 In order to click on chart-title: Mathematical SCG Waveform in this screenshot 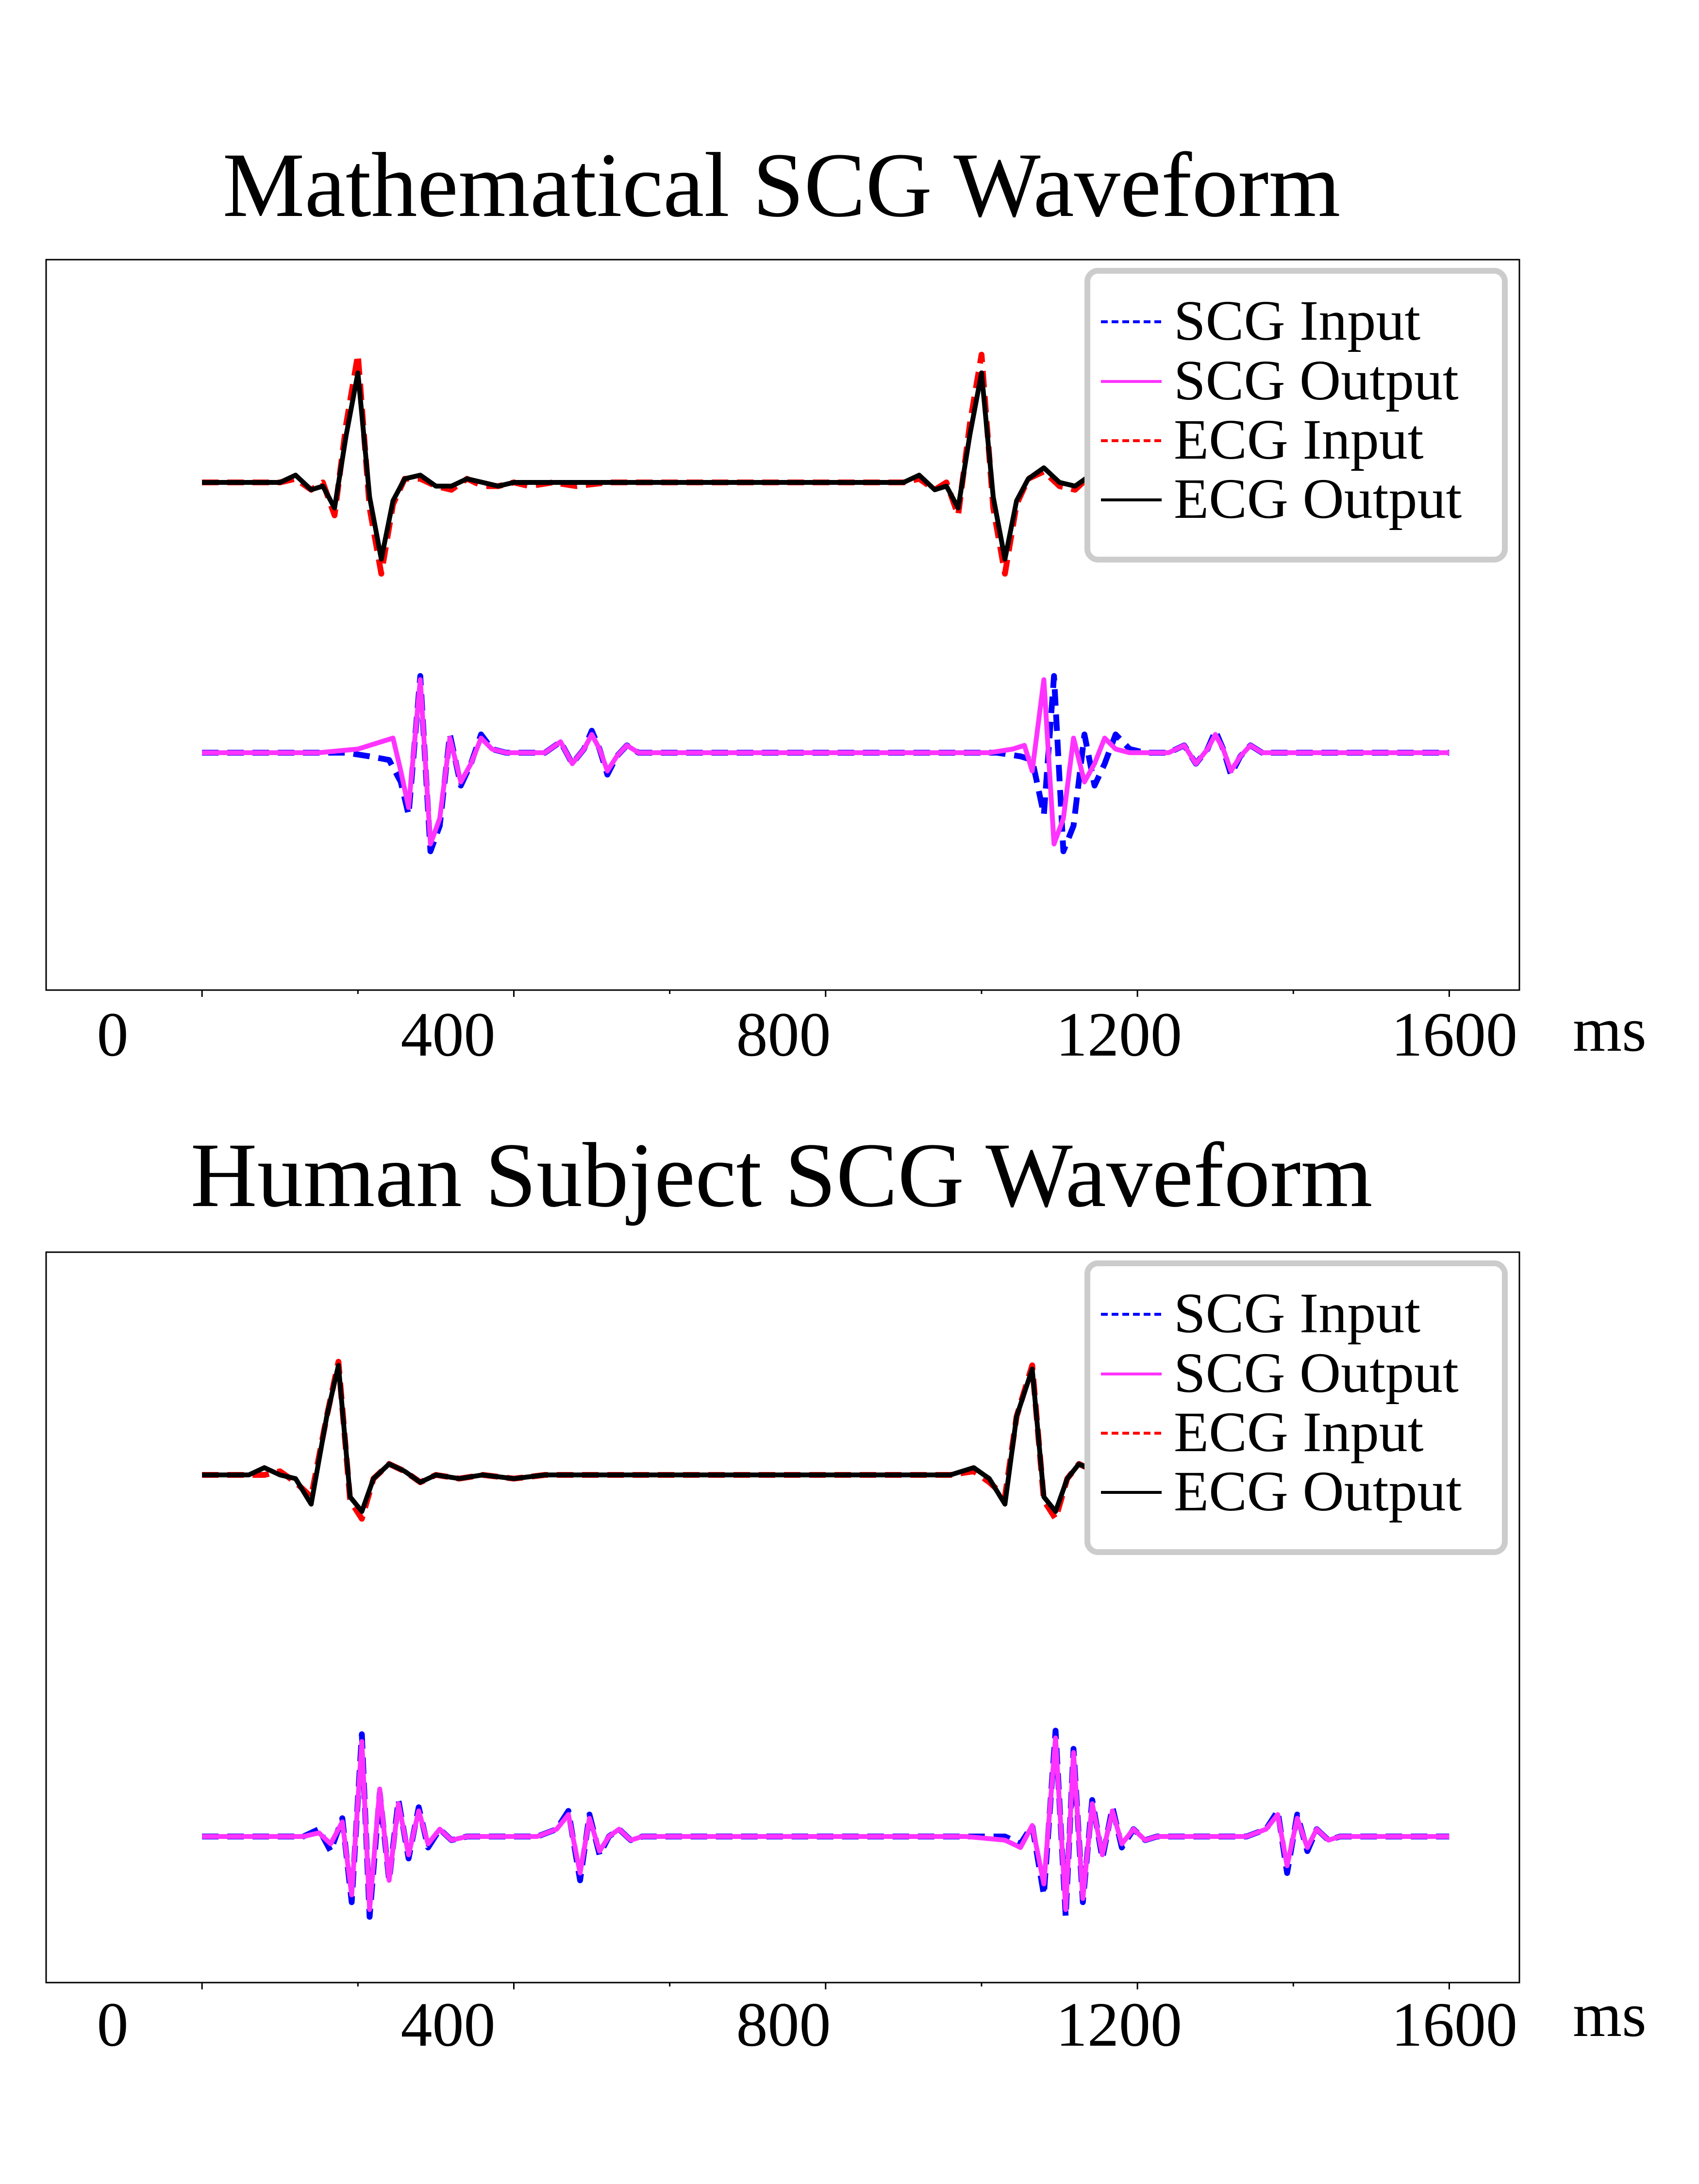, I will do `click(782, 185)`.